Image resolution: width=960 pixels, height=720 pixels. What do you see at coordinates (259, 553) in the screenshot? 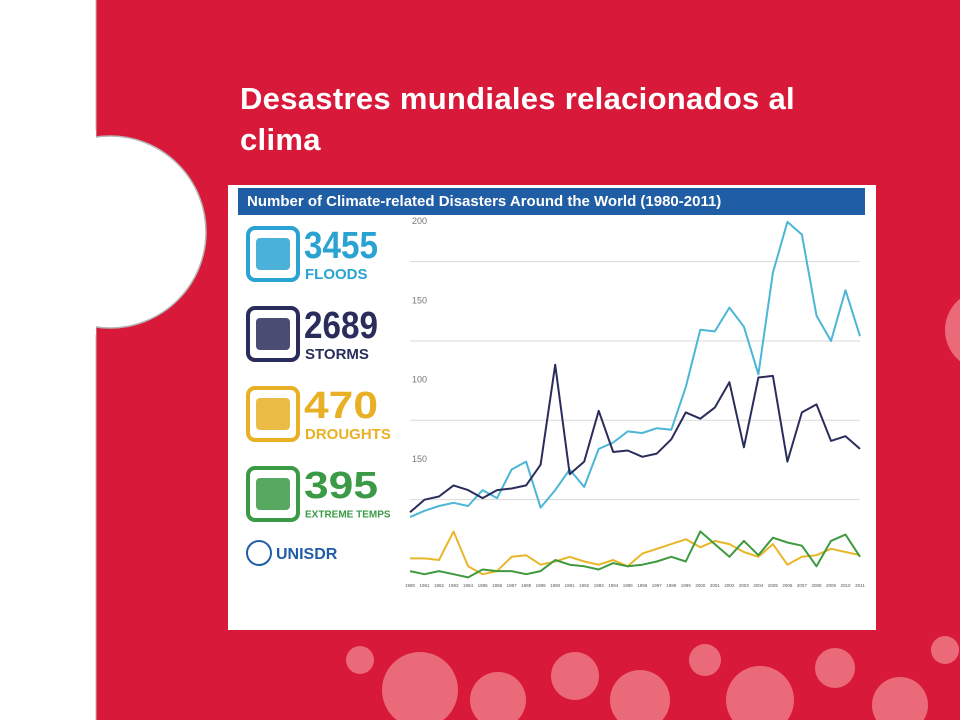
I see `logo-emblem` at bounding box center [259, 553].